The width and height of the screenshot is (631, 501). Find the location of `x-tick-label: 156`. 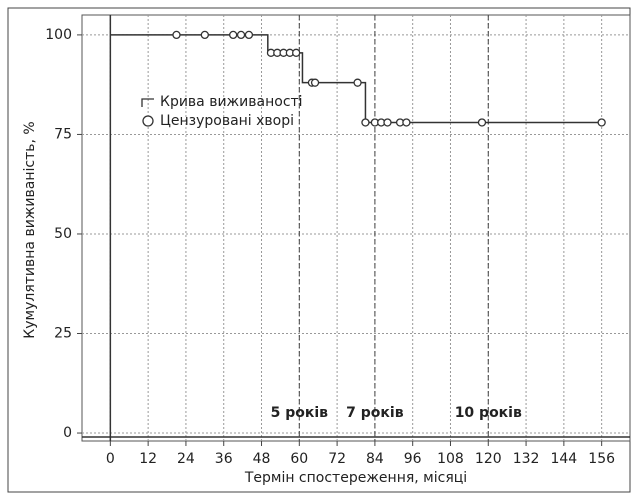

x-tick-label: 156 is located at coordinates (601, 459).